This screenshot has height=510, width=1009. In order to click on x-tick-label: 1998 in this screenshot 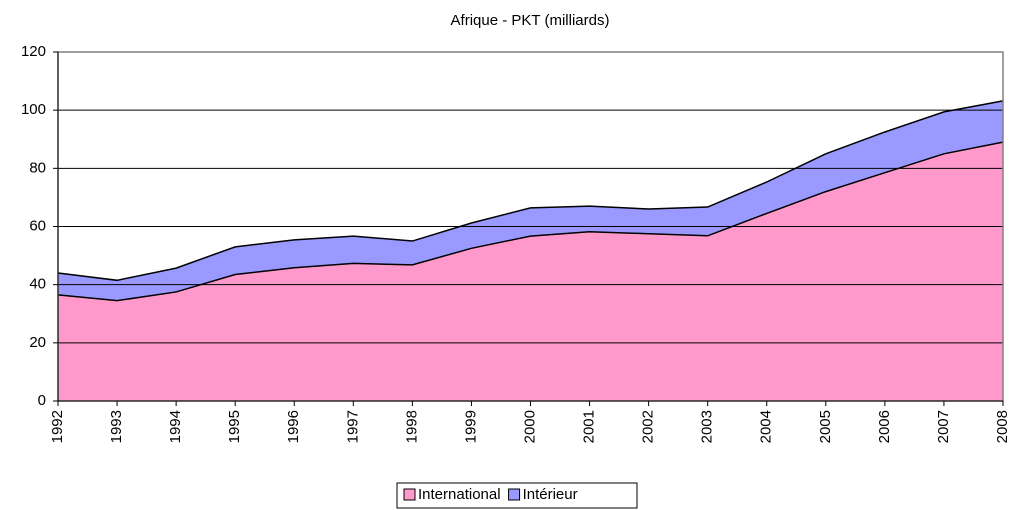, I will do `click(411, 426)`.